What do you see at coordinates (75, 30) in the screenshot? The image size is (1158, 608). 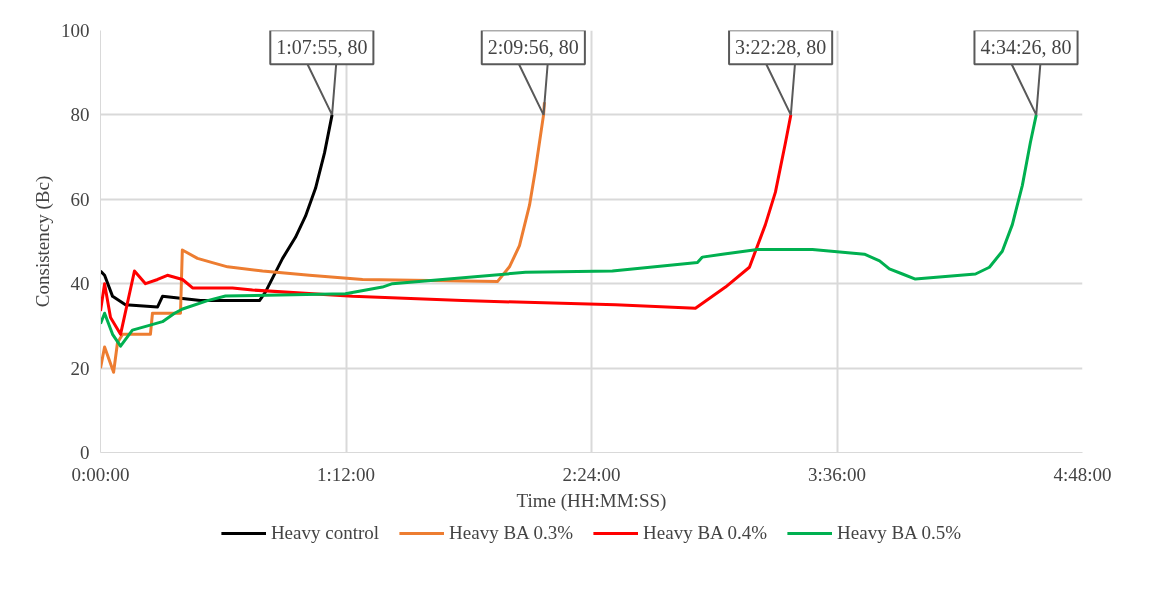 I see `y-tick-label: 100` at bounding box center [75, 30].